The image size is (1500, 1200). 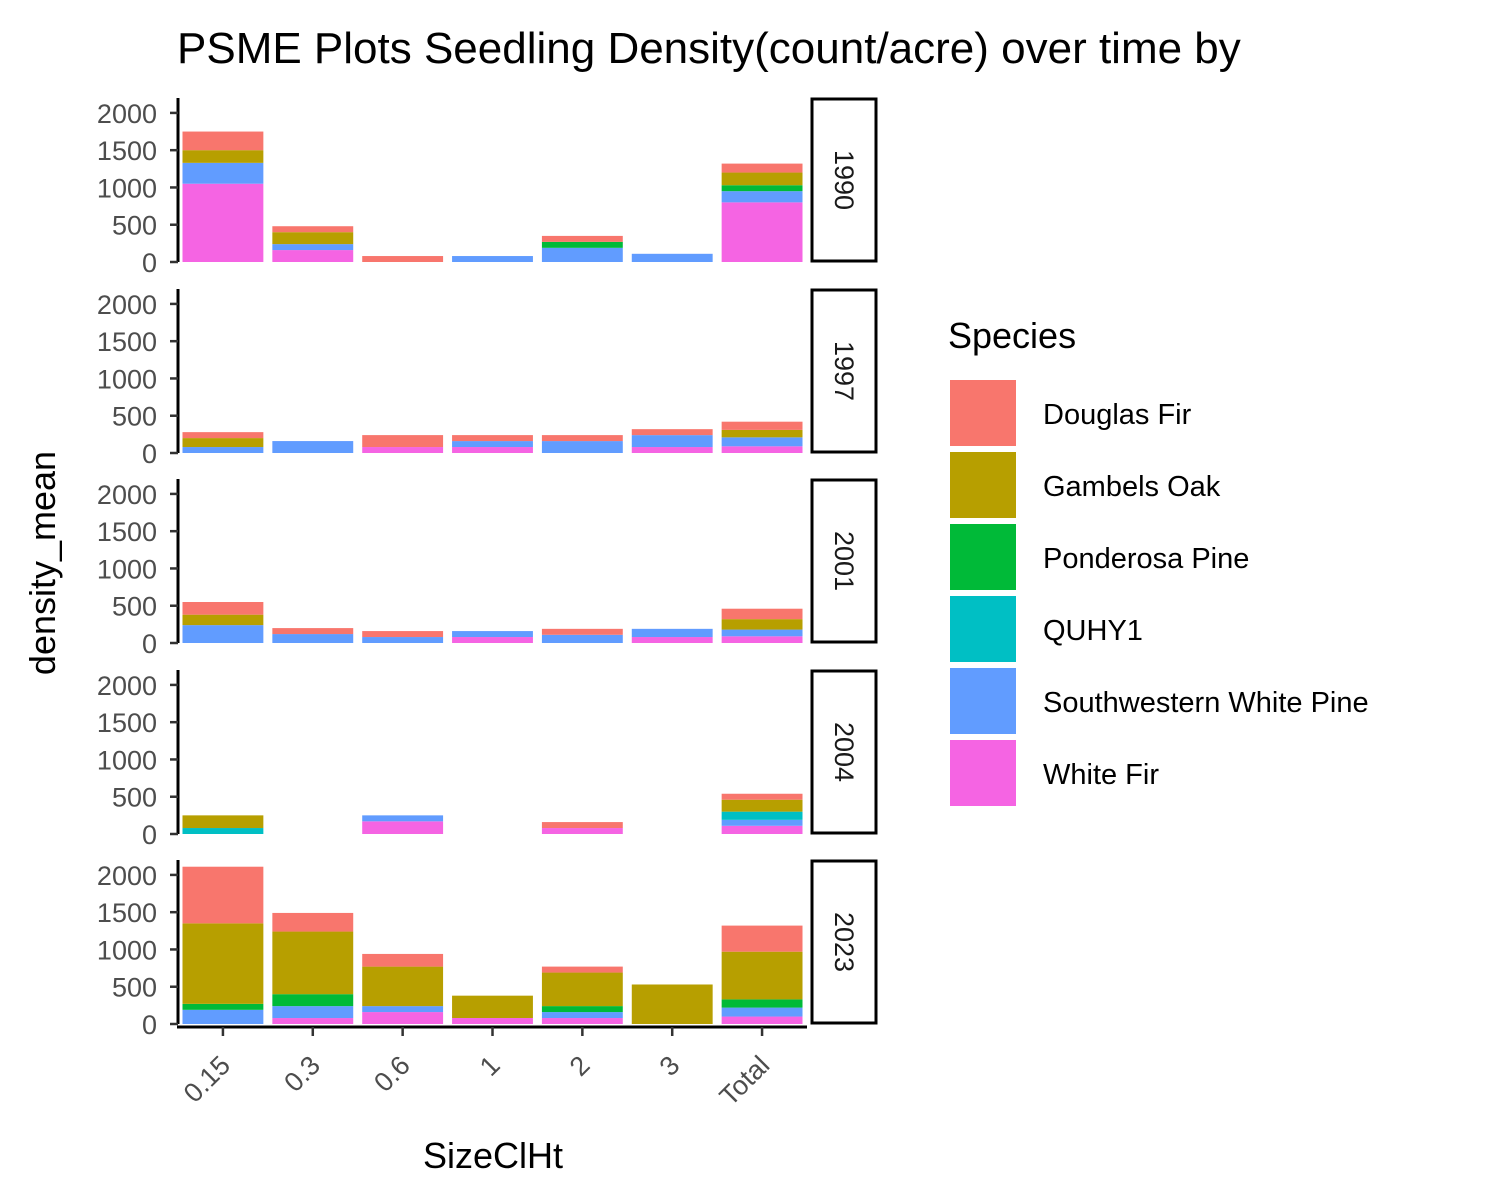 What do you see at coordinates (1012, 335) in the screenshot?
I see `legend-title: Species` at bounding box center [1012, 335].